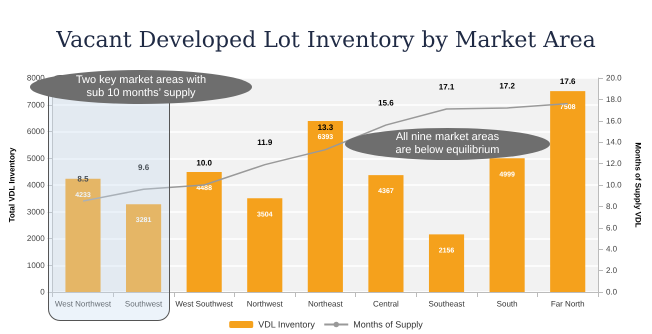 Image resolution: width=652 pixels, height=334 pixels. I want to click on x-tick-label: West Northwest, so click(83, 304).